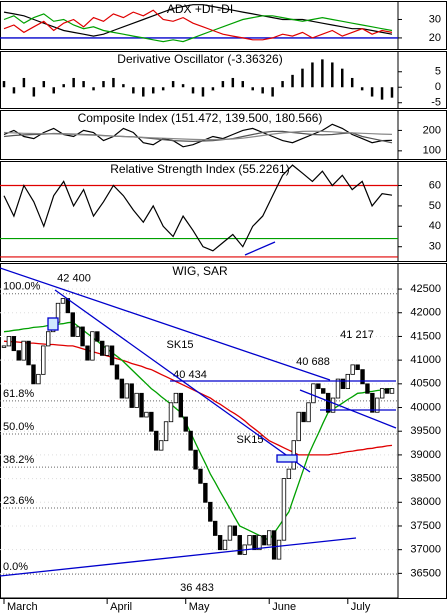 This screenshot has width=447, height=615. What do you see at coordinates (425, 431) in the screenshot?
I see `y-tick-label: 39500` at bounding box center [425, 431].